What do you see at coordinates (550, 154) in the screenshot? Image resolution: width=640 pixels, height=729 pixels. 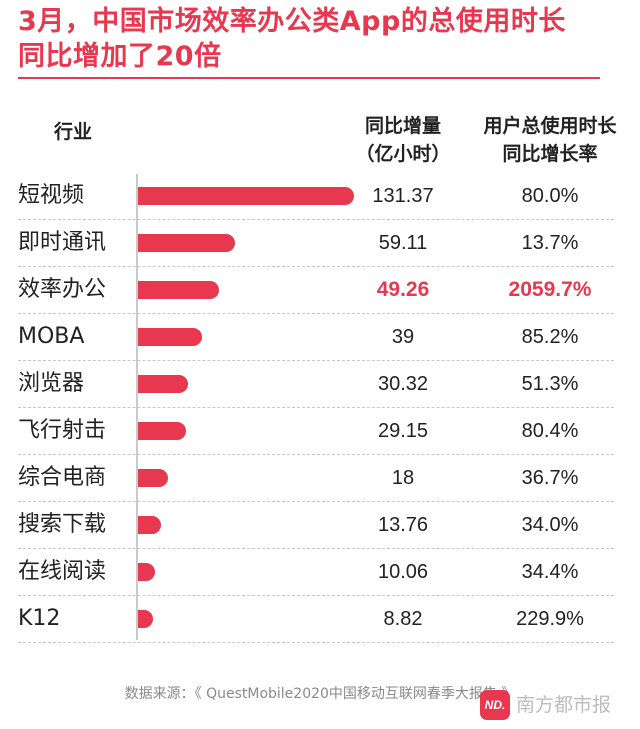 I see `column-header-growth-line-2: 同比增长率` at bounding box center [550, 154].